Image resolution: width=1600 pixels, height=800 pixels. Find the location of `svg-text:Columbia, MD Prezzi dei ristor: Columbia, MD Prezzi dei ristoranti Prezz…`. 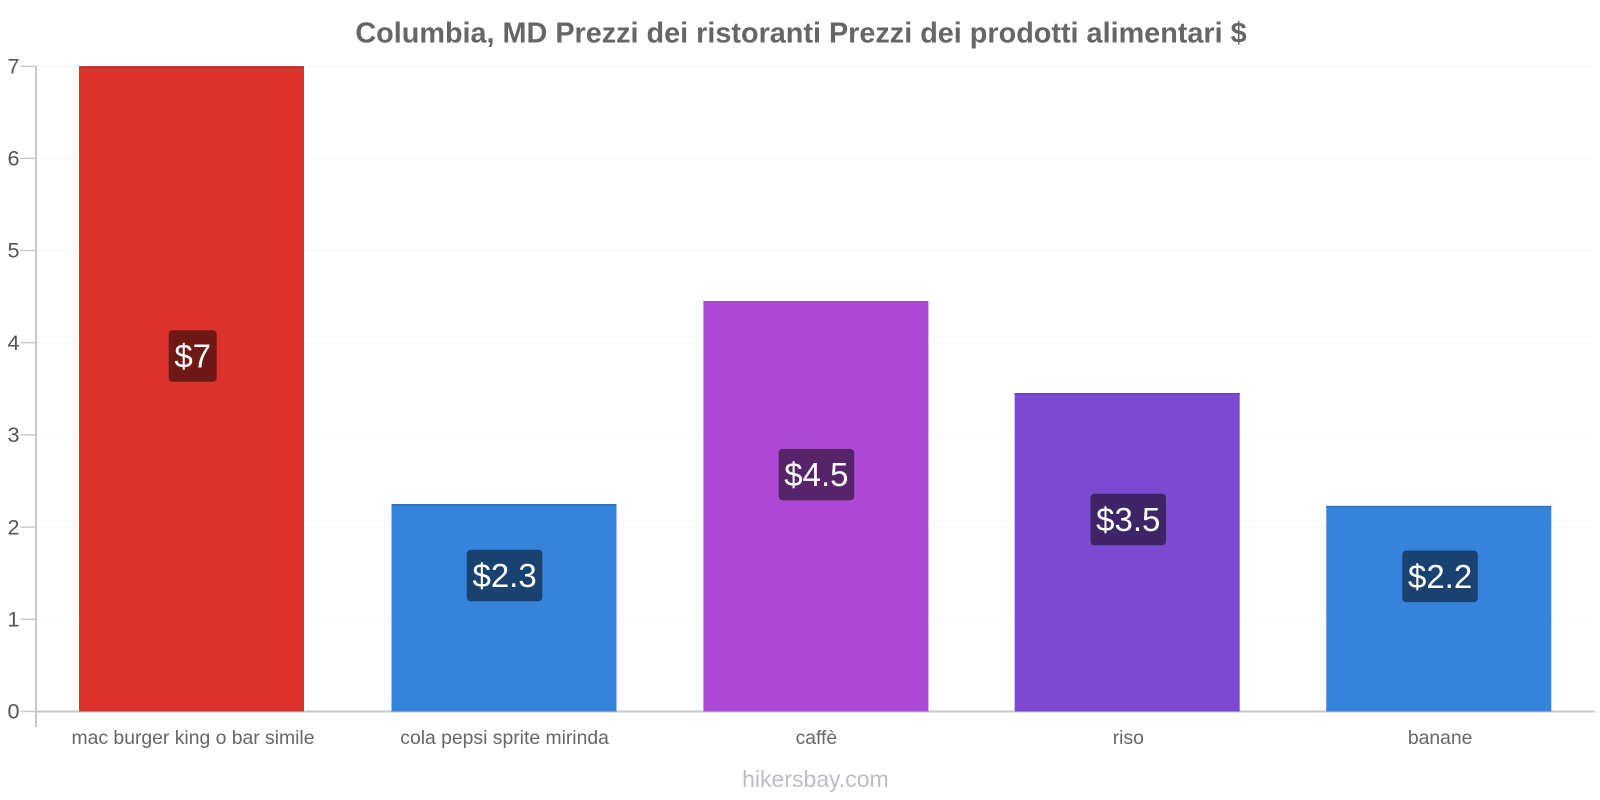

svg-text:Columbia, MD Prezzi dei ristor: Columbia, MD Prezzi dei ristoranti Prezz… is located at coordinates (800, 33).